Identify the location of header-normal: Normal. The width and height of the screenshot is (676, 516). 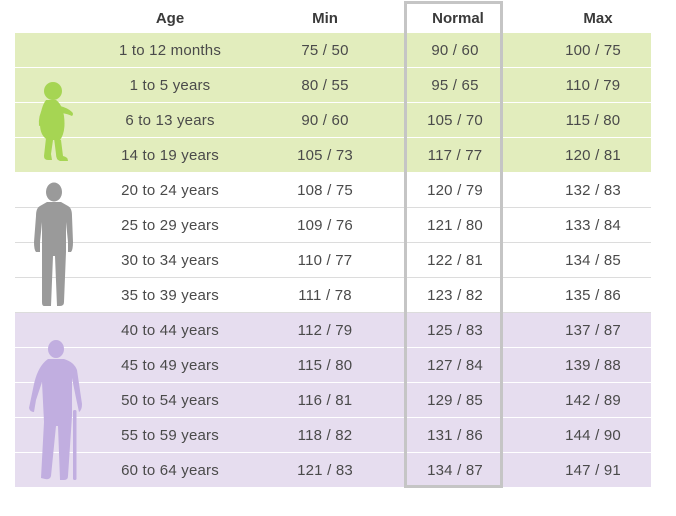
(458, 18).